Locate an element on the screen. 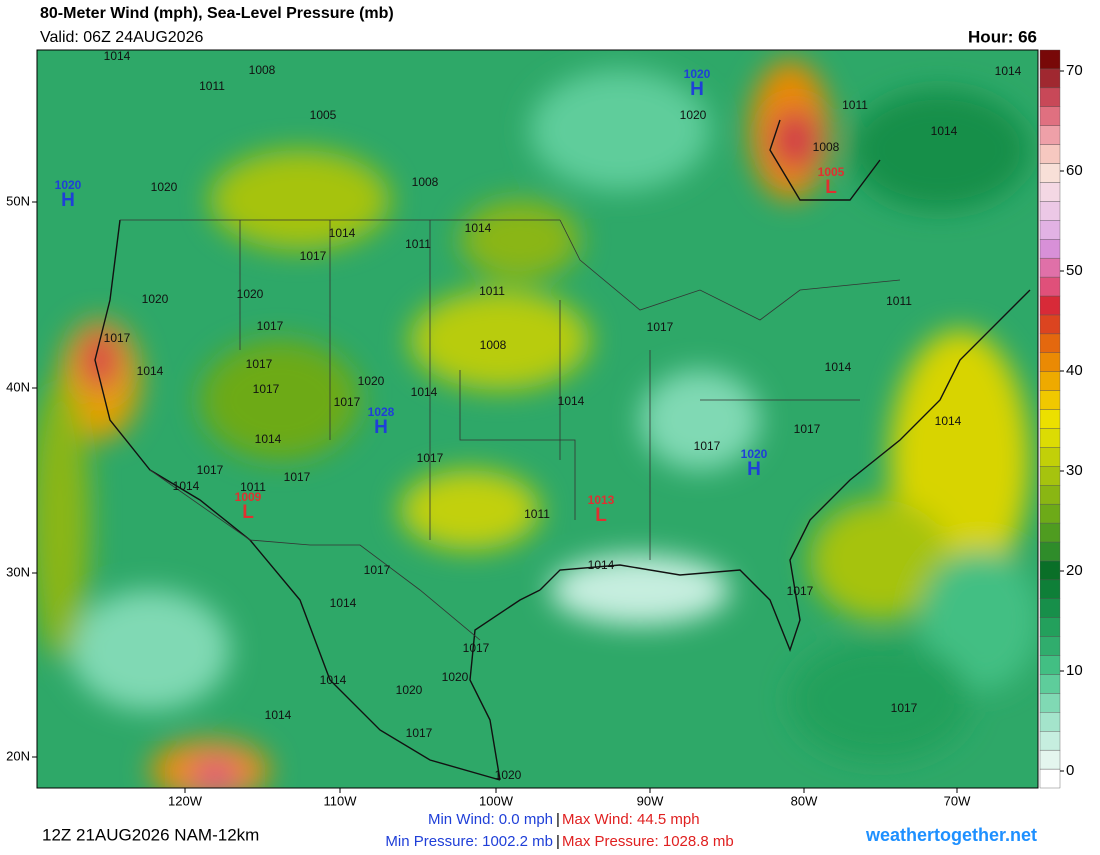  valid-time: Valid: 06Z 24AUG2026 is located at coordinates (121, 37).